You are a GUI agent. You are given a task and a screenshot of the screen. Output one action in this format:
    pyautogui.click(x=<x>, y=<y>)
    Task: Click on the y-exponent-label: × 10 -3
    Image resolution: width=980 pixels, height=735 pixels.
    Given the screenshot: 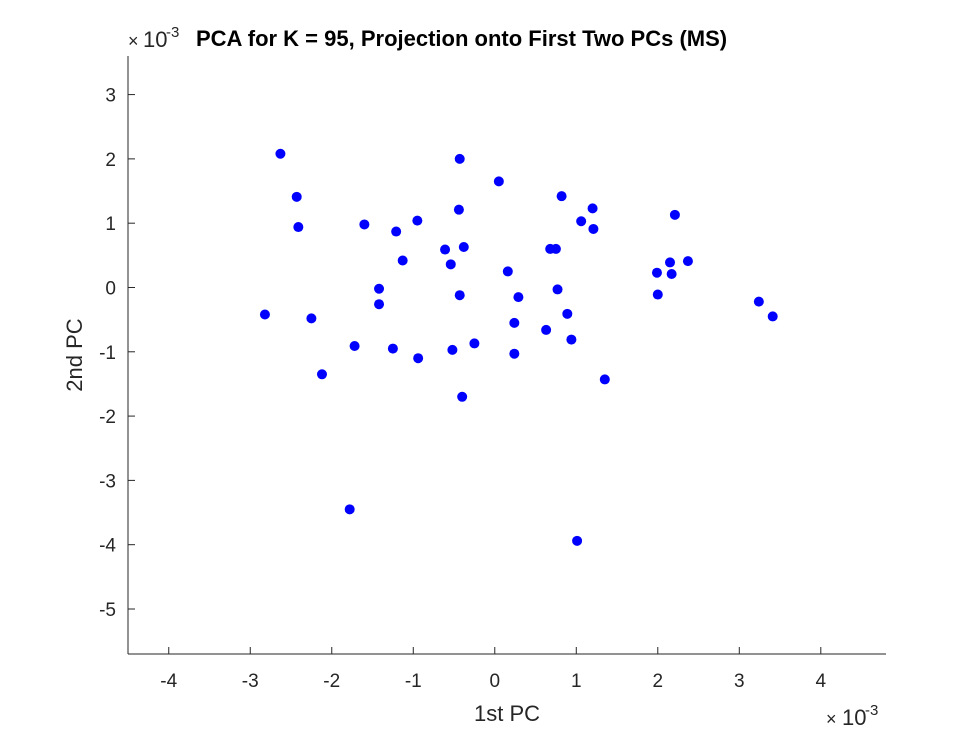 What is the action you would take?
    pyautogui.click(x=153, y=38)
    